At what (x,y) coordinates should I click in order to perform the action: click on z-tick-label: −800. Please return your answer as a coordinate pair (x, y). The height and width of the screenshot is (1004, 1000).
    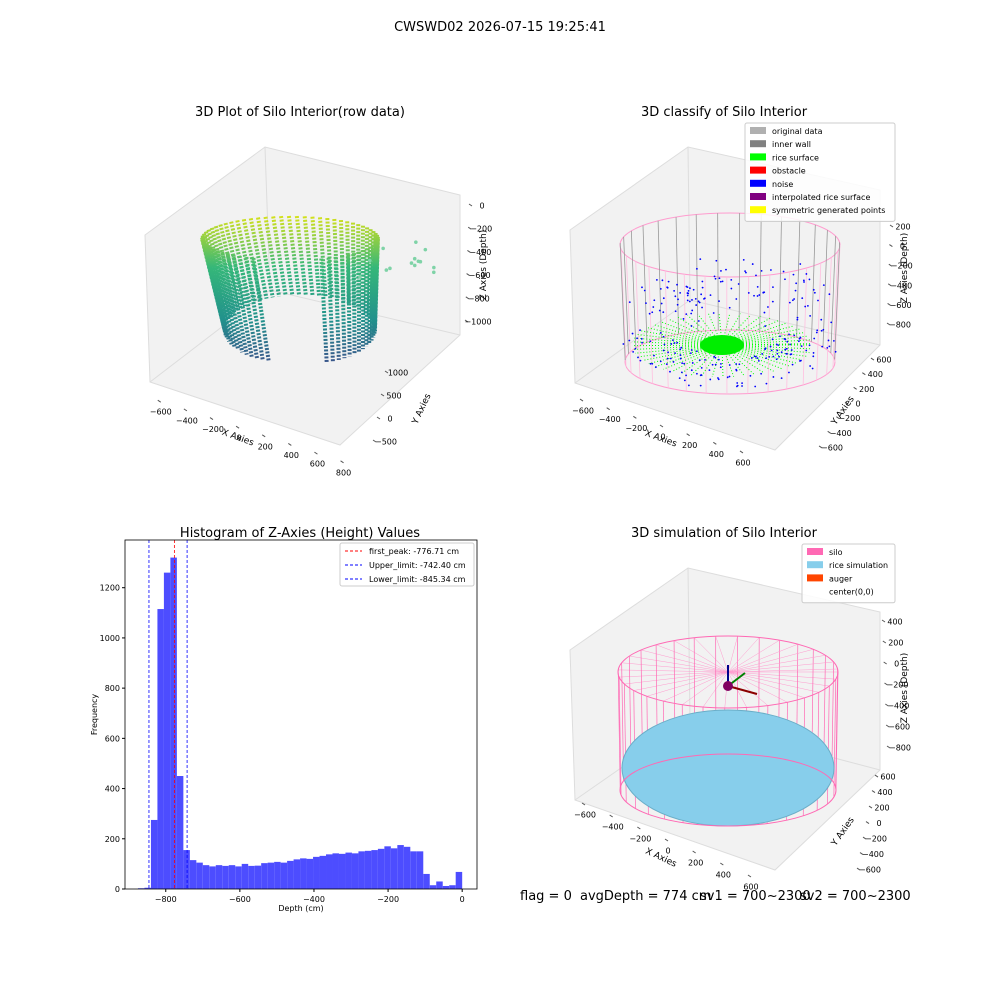
    Looking at the image, I should click on (900, 325).